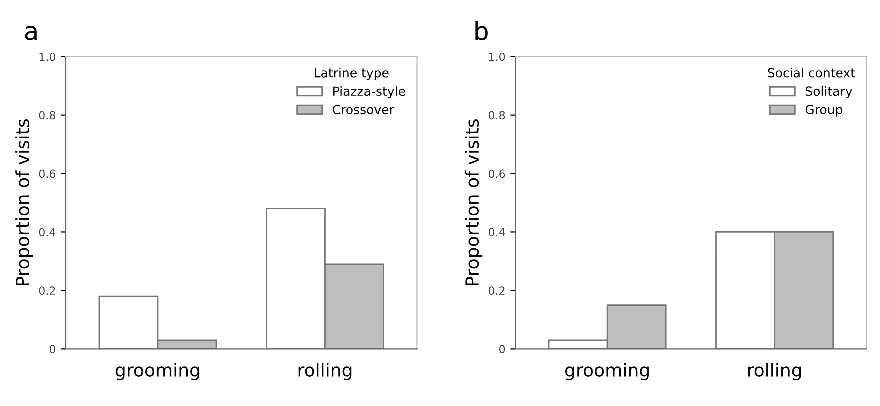  Describe the element at coordinates (824, 111) in the screenshot. I see `legend-label: Group` at that location.